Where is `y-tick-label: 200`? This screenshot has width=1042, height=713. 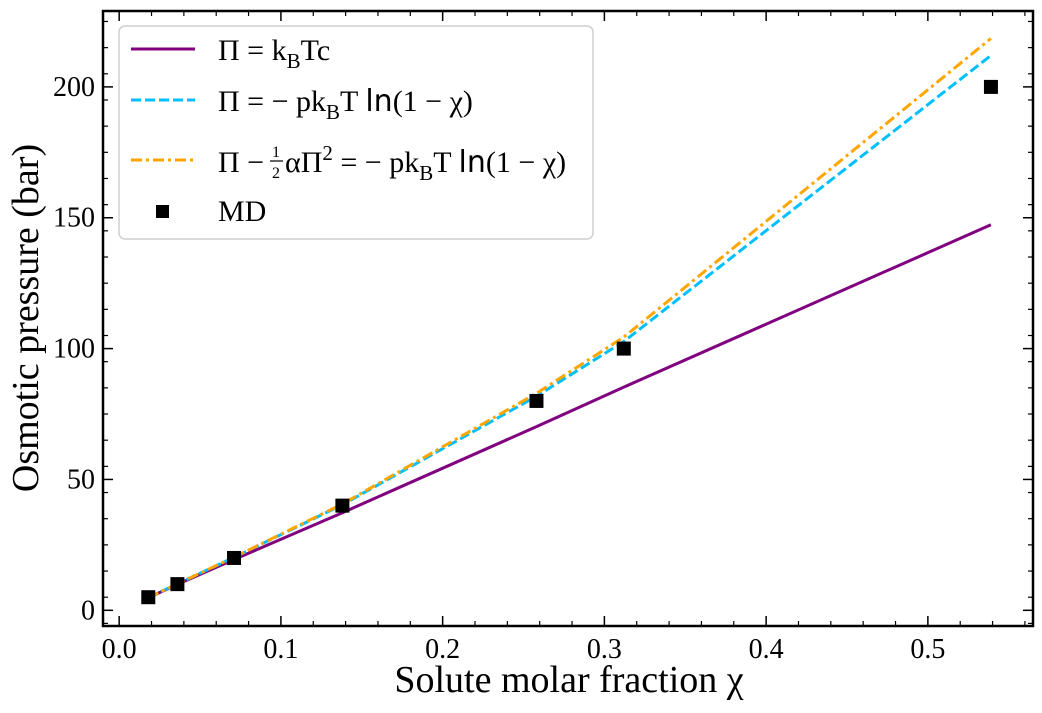
y-tick-label: 200 is located at coordinates (74, 87).